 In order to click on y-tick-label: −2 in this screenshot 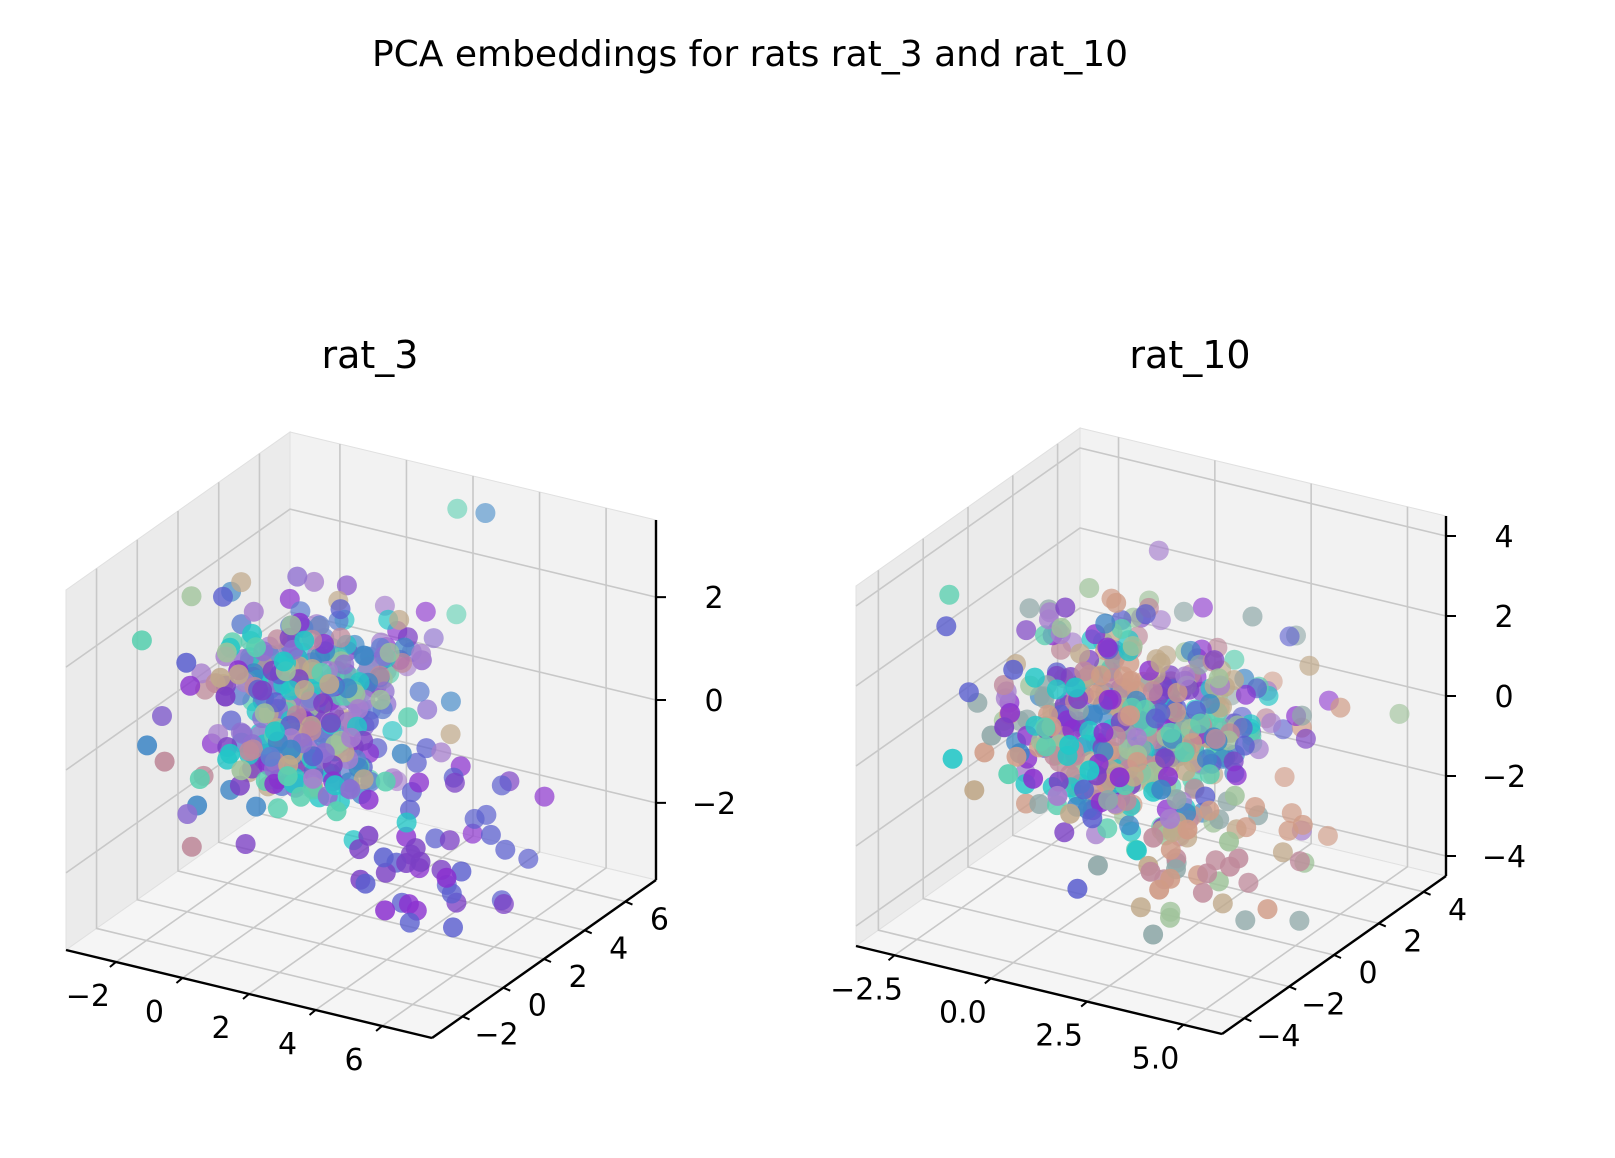, I will do `click(1323, 1005)`.